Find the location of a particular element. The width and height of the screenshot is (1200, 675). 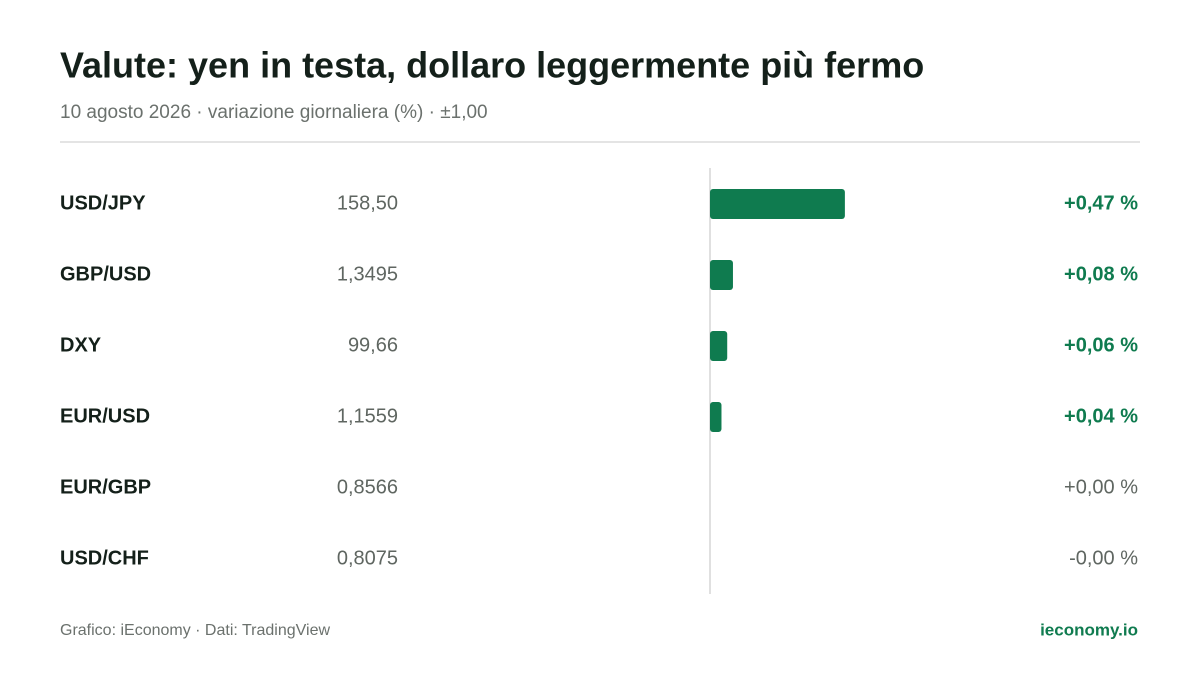

price: 0,8566 is located at coordinates (367, 487).